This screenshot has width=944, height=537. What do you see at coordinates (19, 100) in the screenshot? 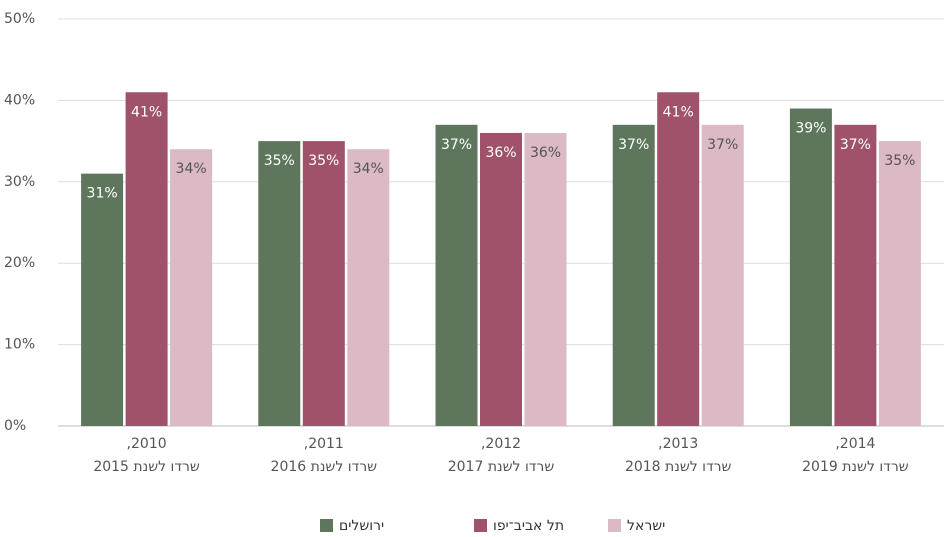
I see `y-tick-label: 40%` at bounding box center [19, 100].